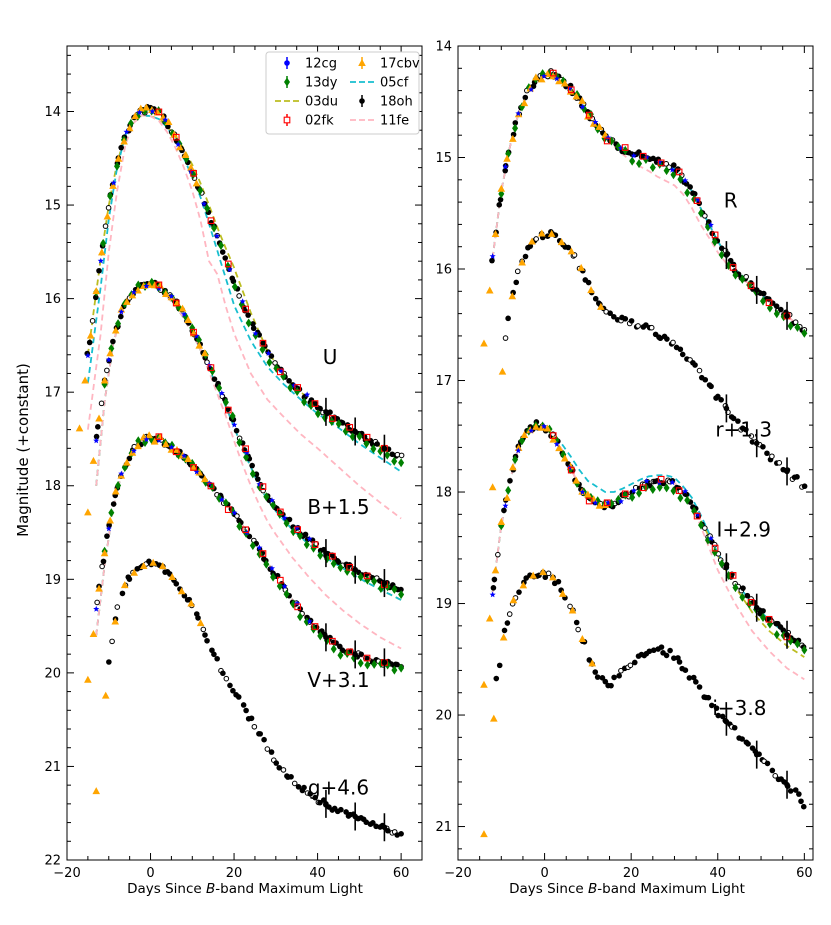 This screenshot has height=925, width=831. I want to click on band-label: U, so click(330, 357).